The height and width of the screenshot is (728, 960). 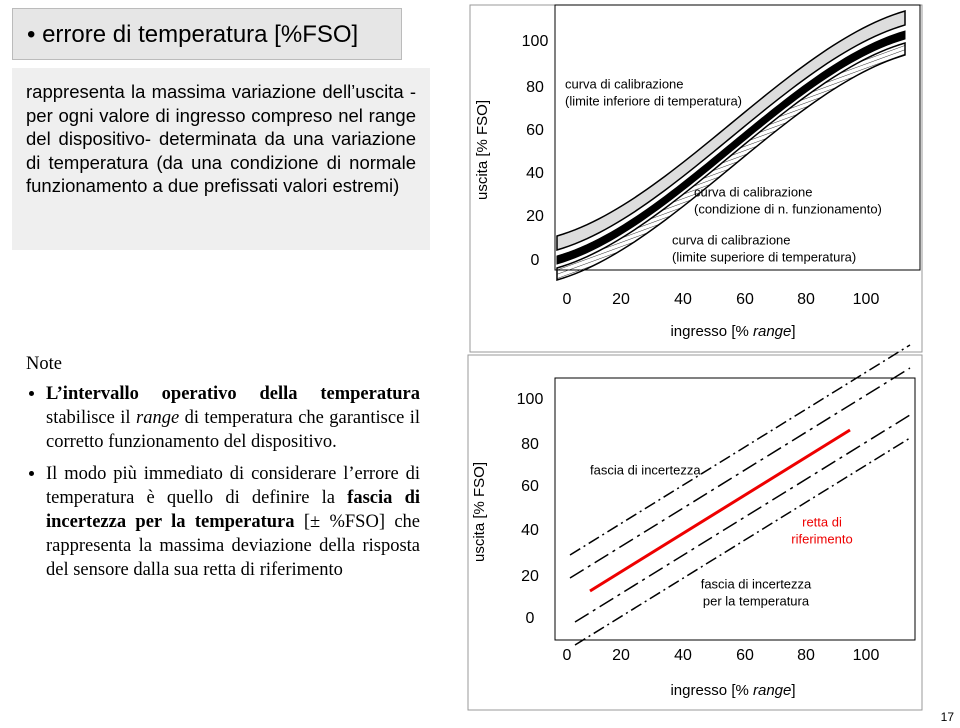 What do you see at coordinates (653, 100) in the screenshot?
I see `annotation: (limite inferiore di temperatura)` at bounding box center [653, 100].